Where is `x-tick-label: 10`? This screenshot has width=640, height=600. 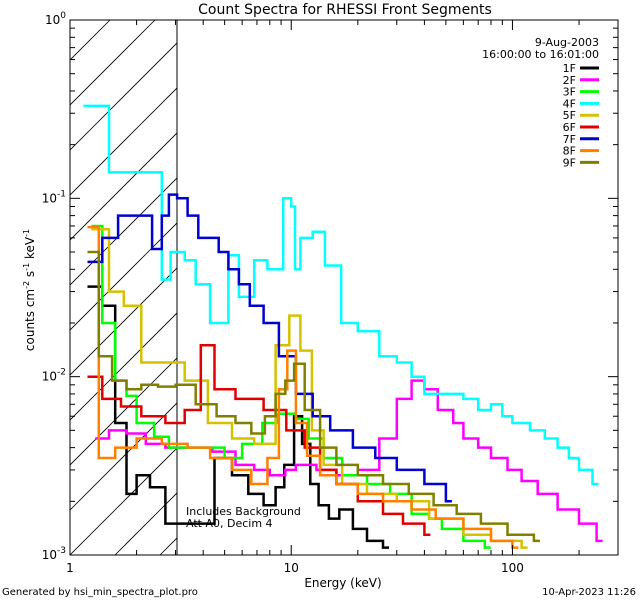
x-tick-label: 10 is located at coordinates (291, 568).